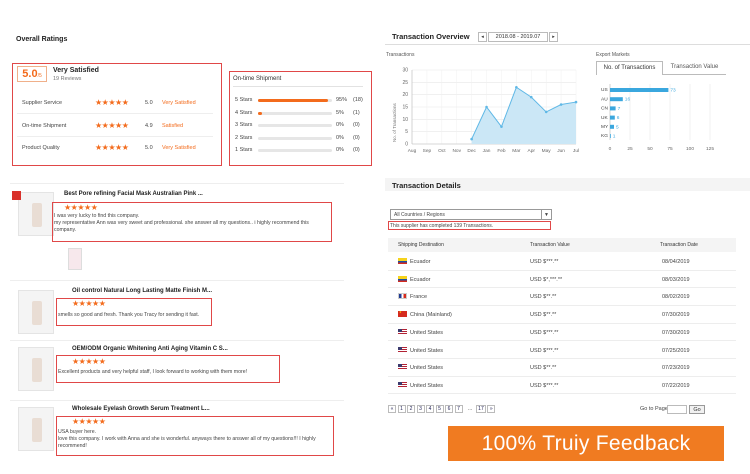 The height and width of the screenshot is (474, 750). What do you see at coordinates (676, 297) in the screenshot?
I see `row-transaction-date: 08/02/2019` at bounding box center [676, 297].